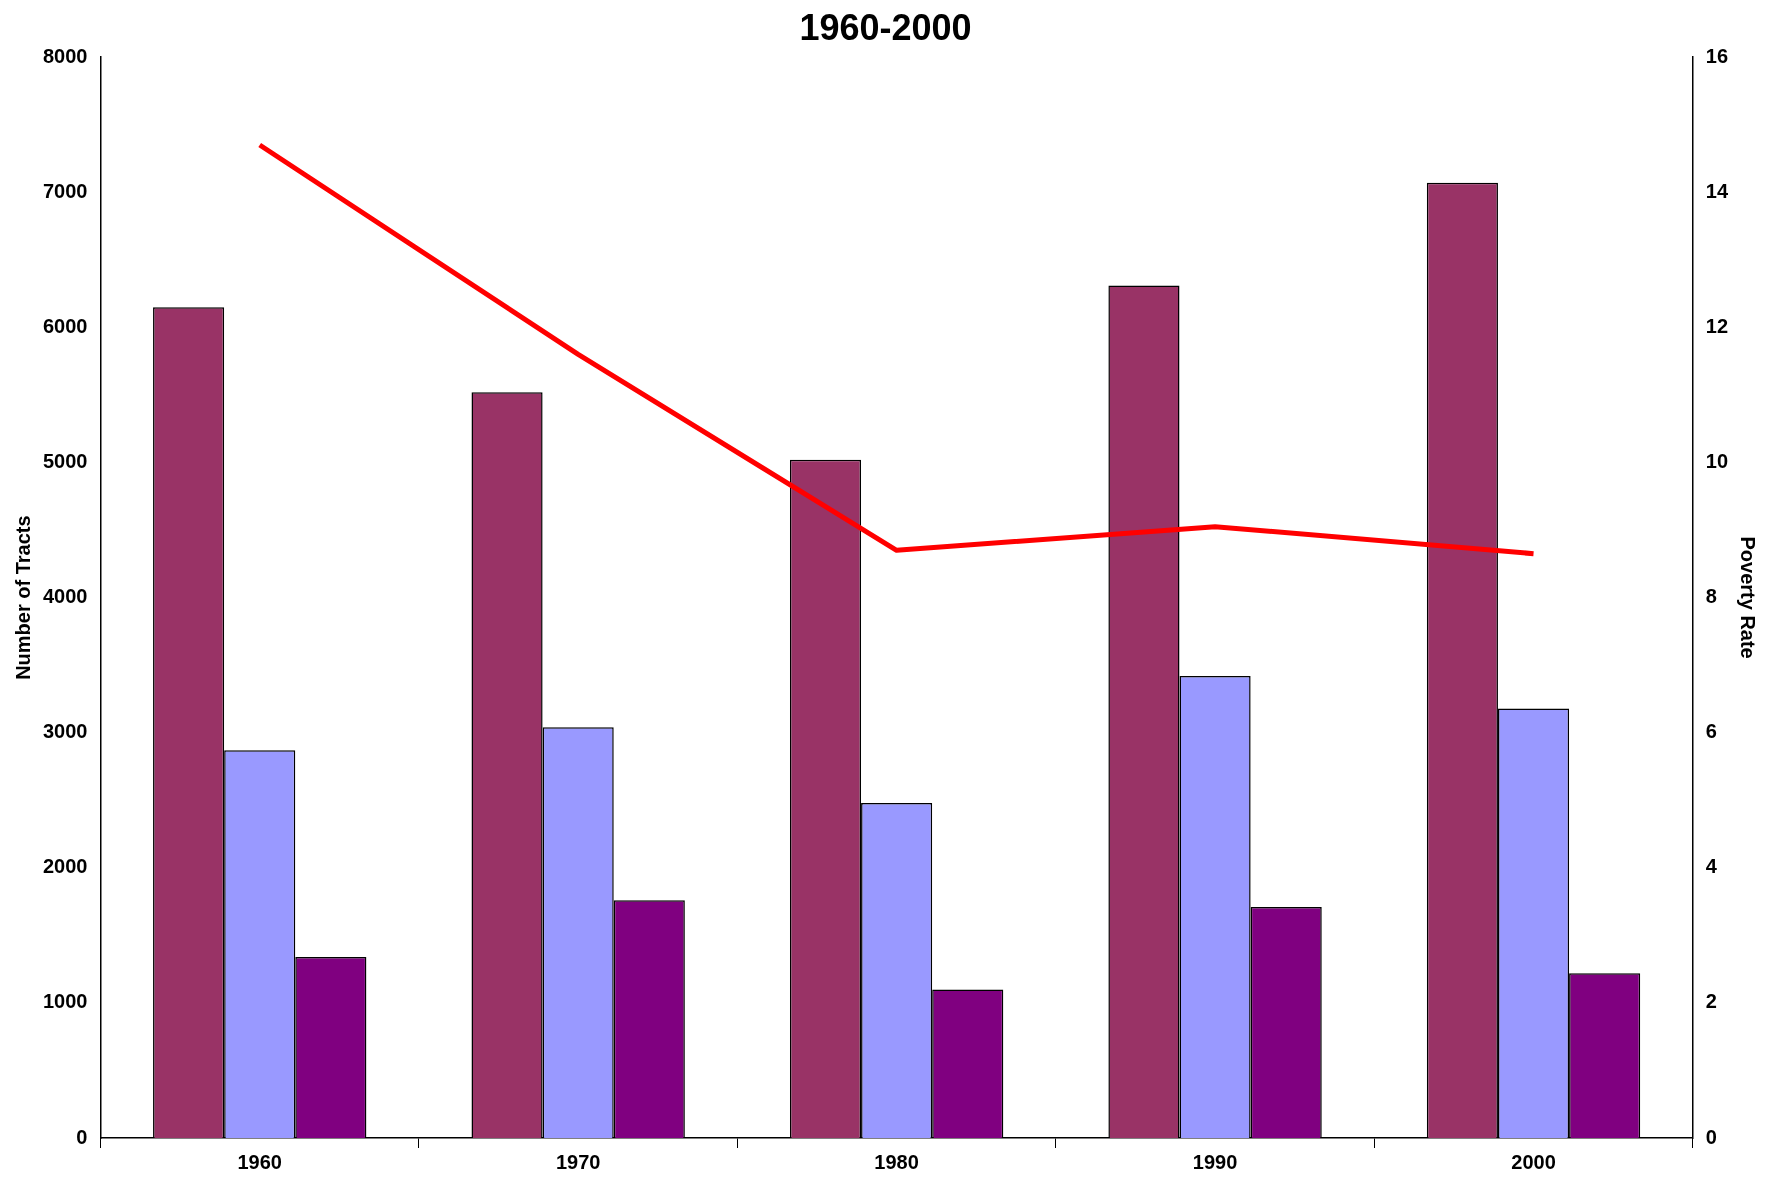 Image resolution: width=1775 pixels, height=1193 pixels. I want to click on y2-tick-label: 14, so click(1717, 190).